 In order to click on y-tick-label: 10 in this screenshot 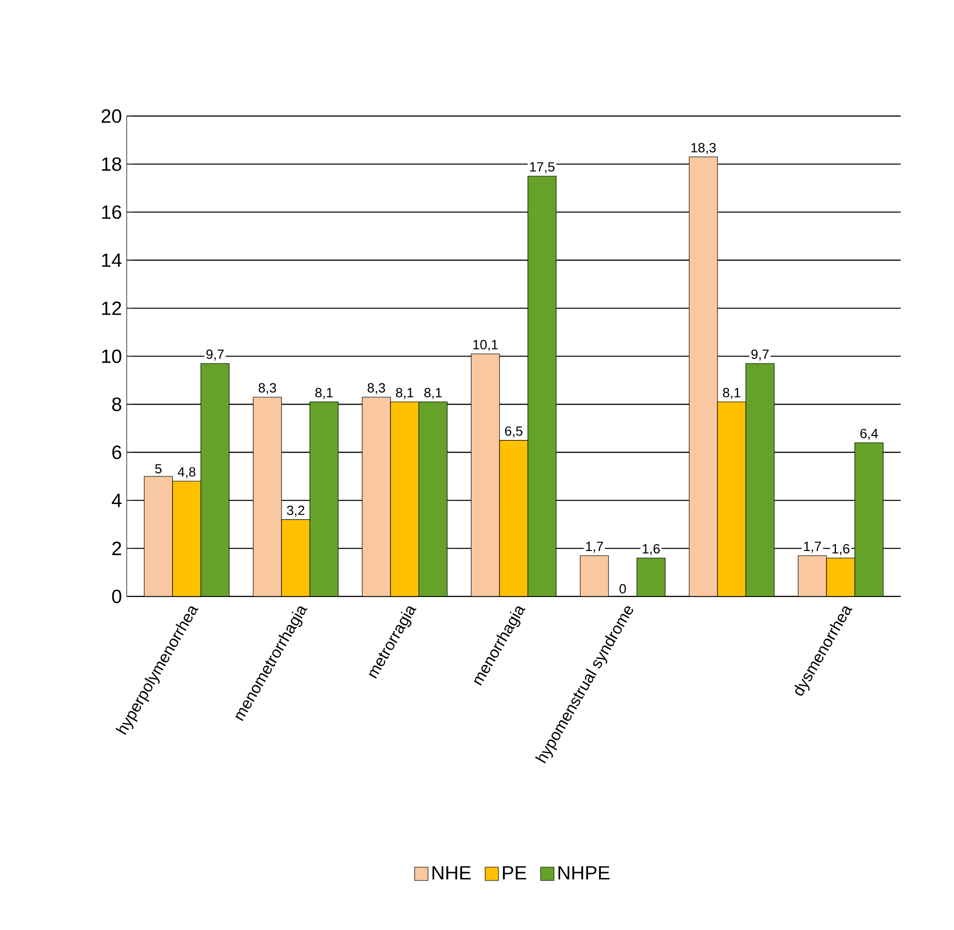, I will do `click(112, 356)`.